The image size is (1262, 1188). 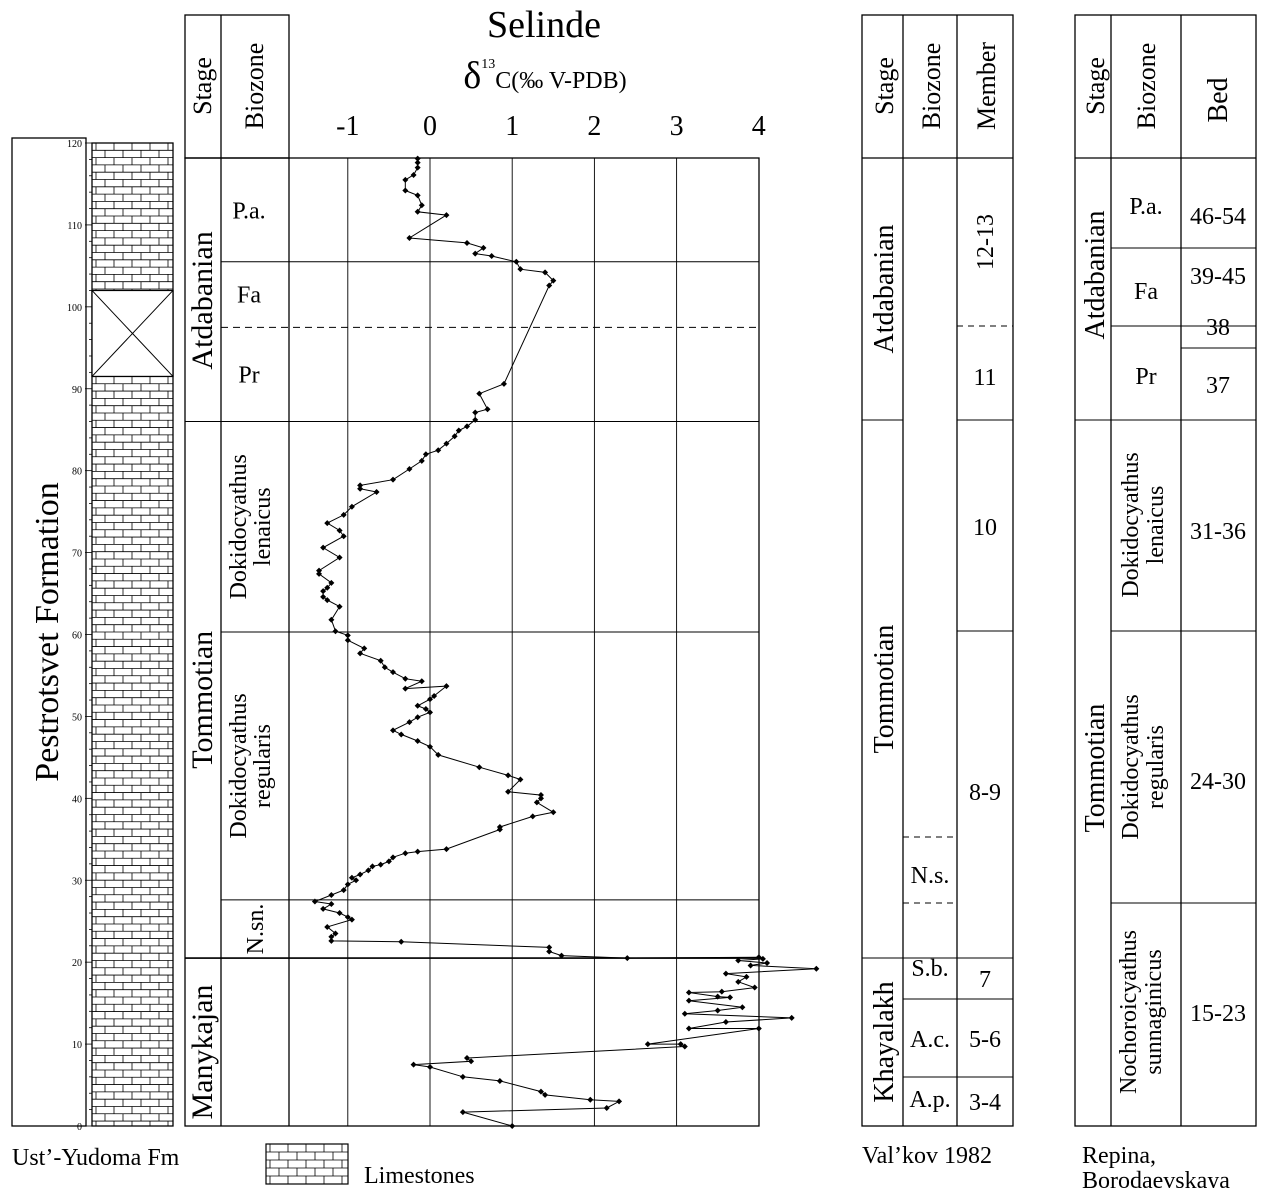 I want to click on valkov-member-10: 10, so click(x=985, y=528).